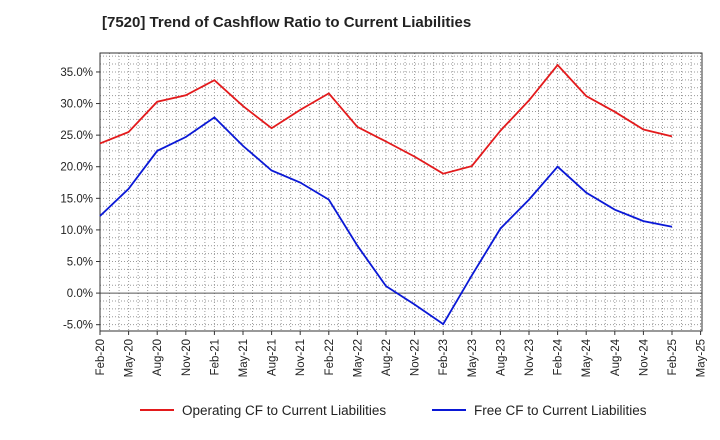 This screenshot has height=440, width=720. What do you see at coordinates (444, 357) in the screenshot?
I see `x-tick-label: Feb-23` at bounding box center [444, 357].